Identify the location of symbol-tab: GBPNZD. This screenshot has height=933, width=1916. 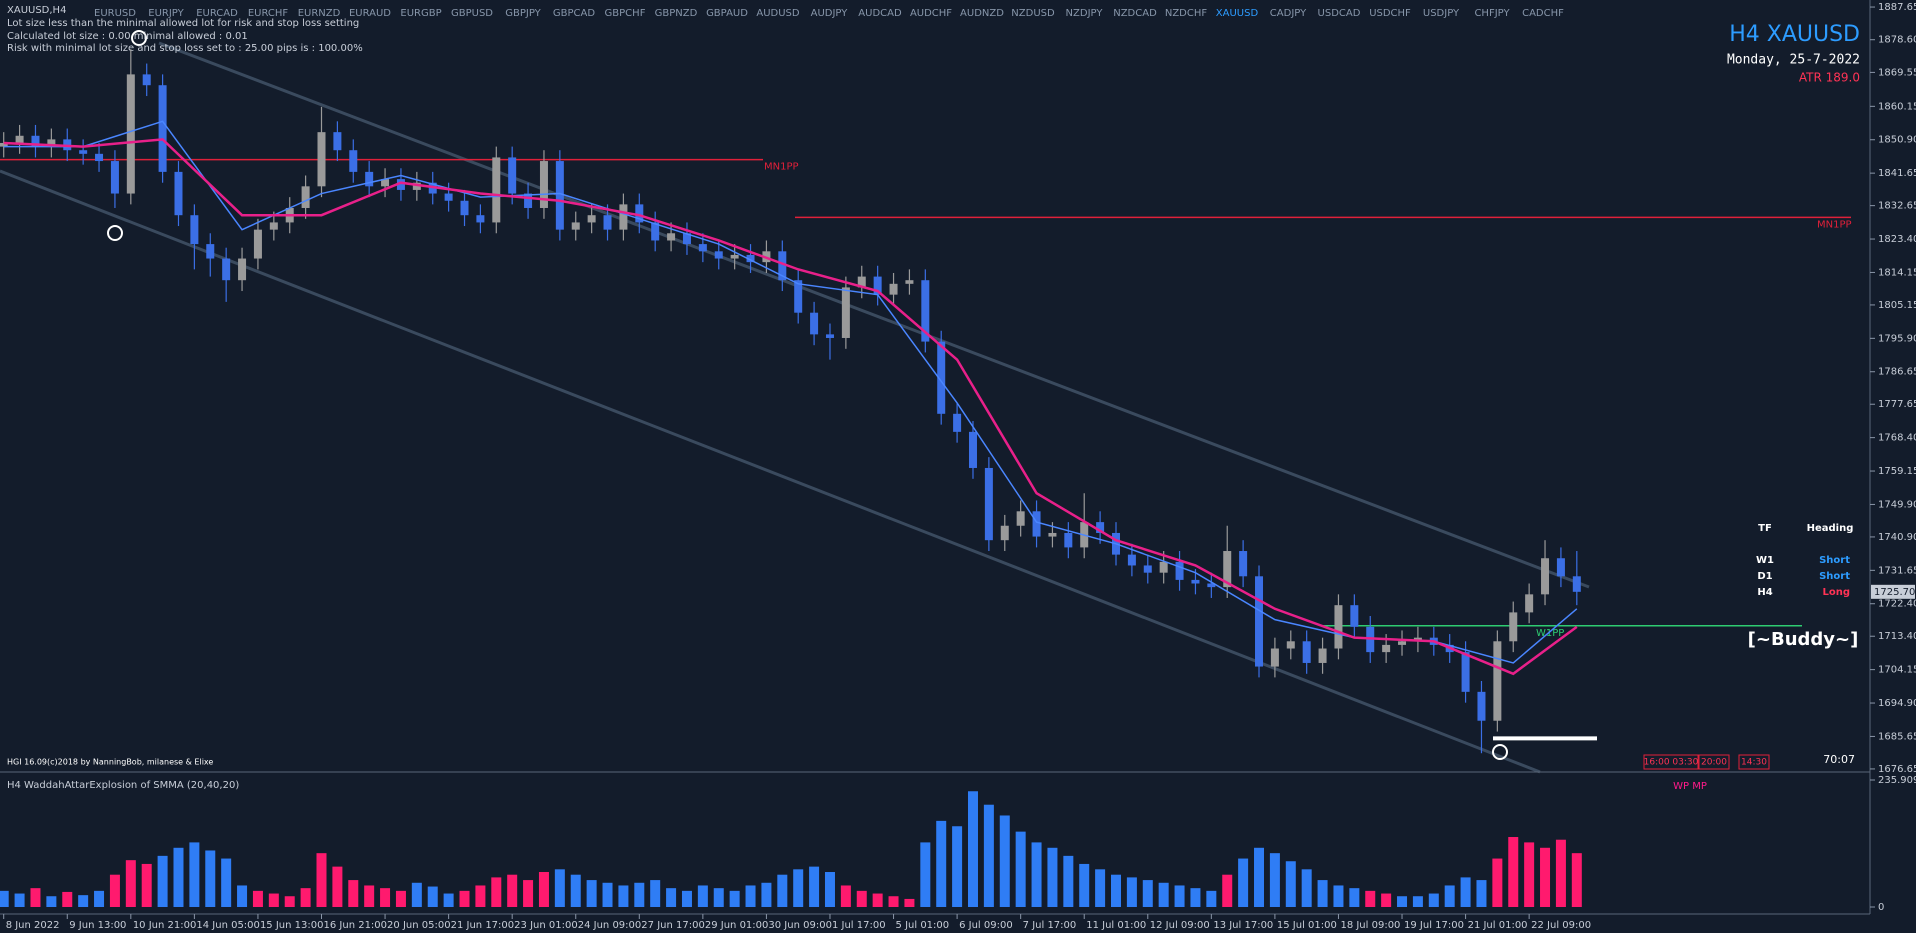
(676, 13).